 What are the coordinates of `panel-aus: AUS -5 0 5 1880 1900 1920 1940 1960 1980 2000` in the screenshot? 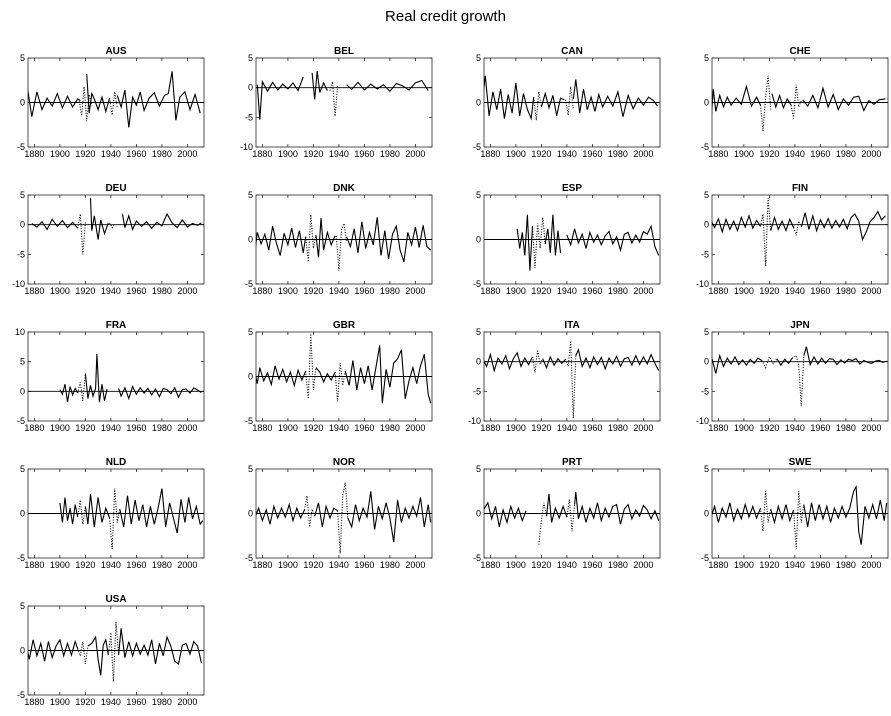 It's located at (111, 102).